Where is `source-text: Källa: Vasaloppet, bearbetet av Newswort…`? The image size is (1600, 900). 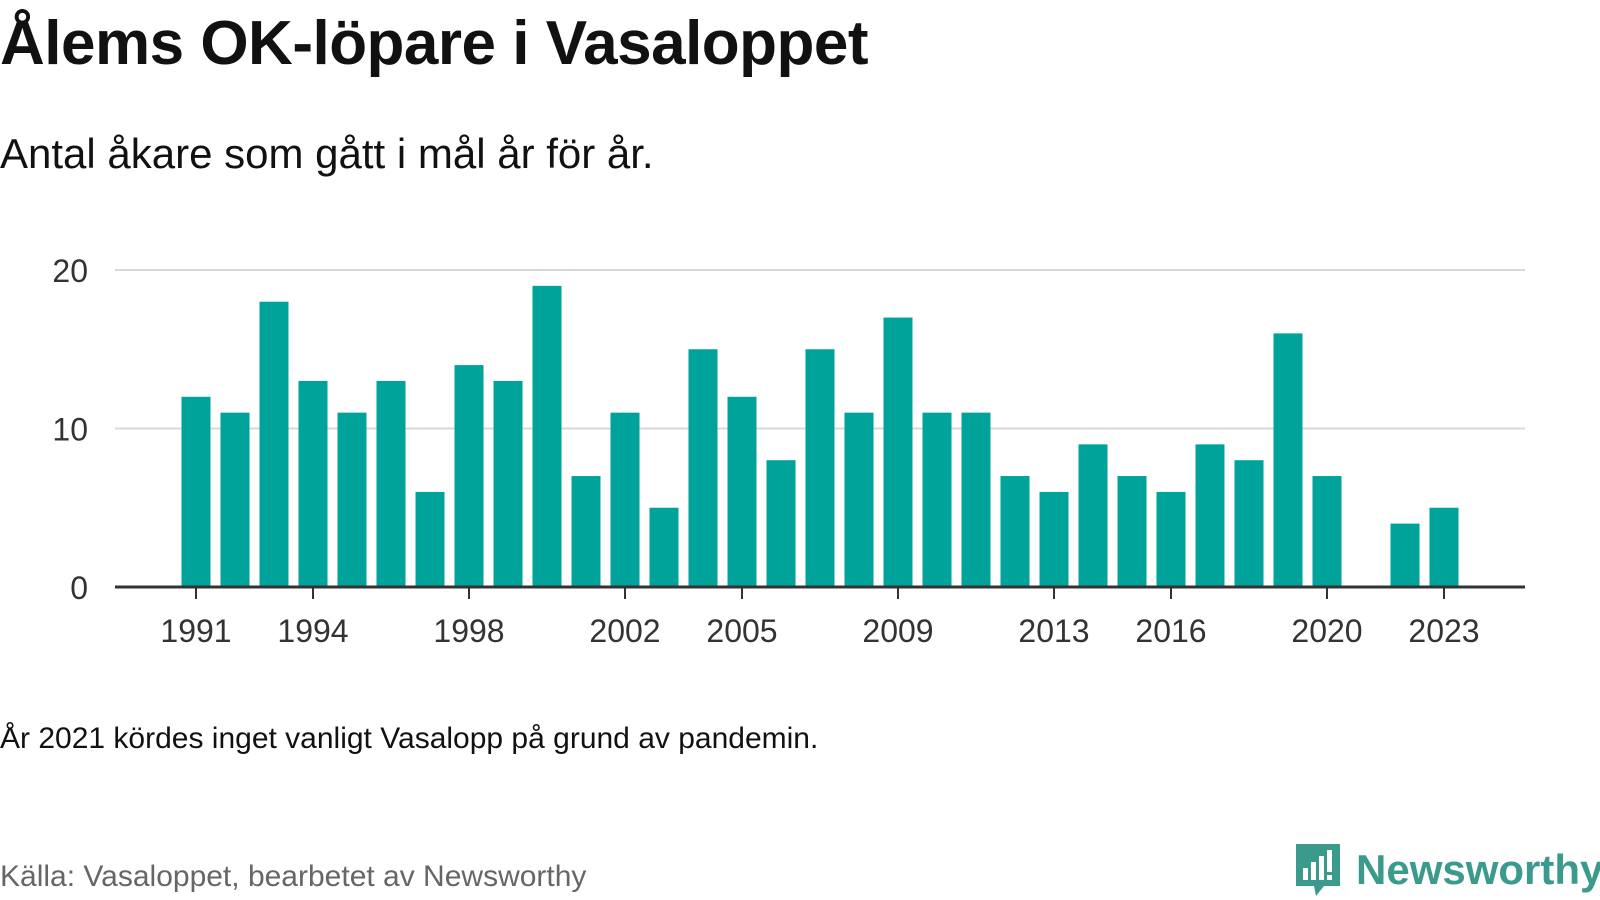 source-text: Källa: Vasaloppet, bearbetet av Newswort… is located at coordinates (293, 876).